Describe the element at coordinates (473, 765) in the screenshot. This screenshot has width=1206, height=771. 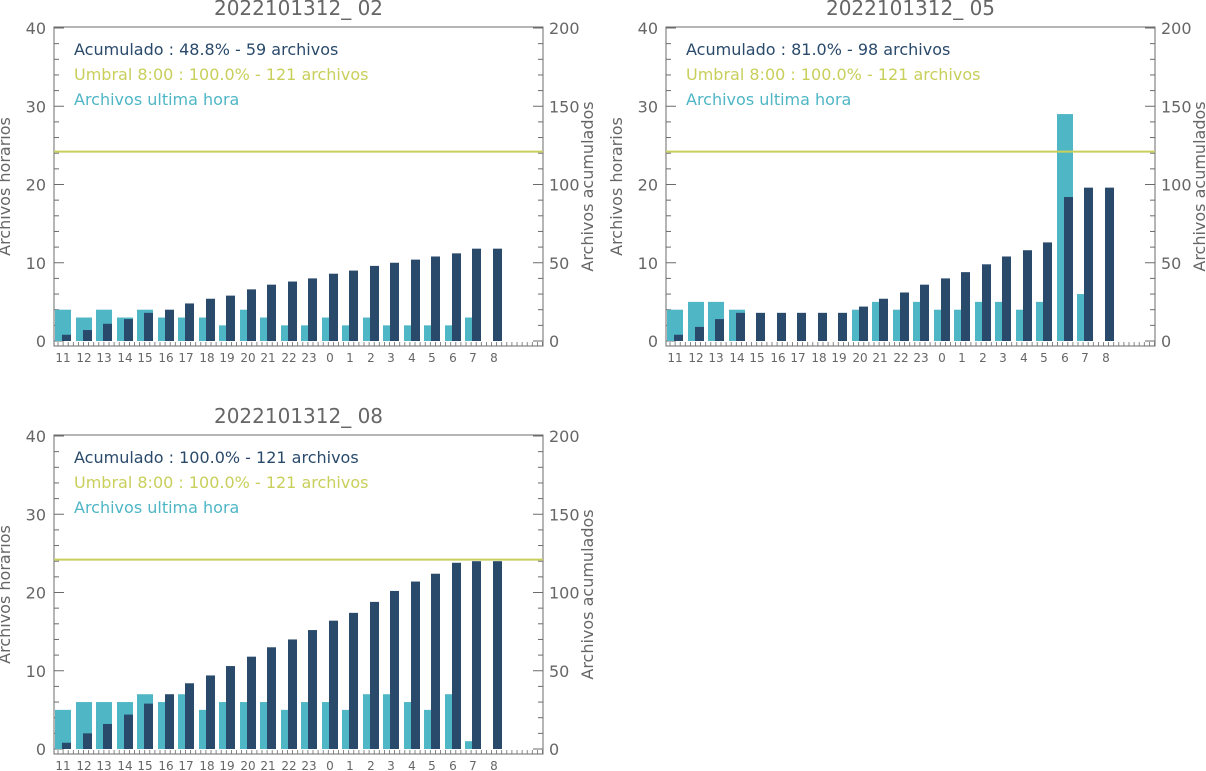
I see `category-label: 7` at that location.